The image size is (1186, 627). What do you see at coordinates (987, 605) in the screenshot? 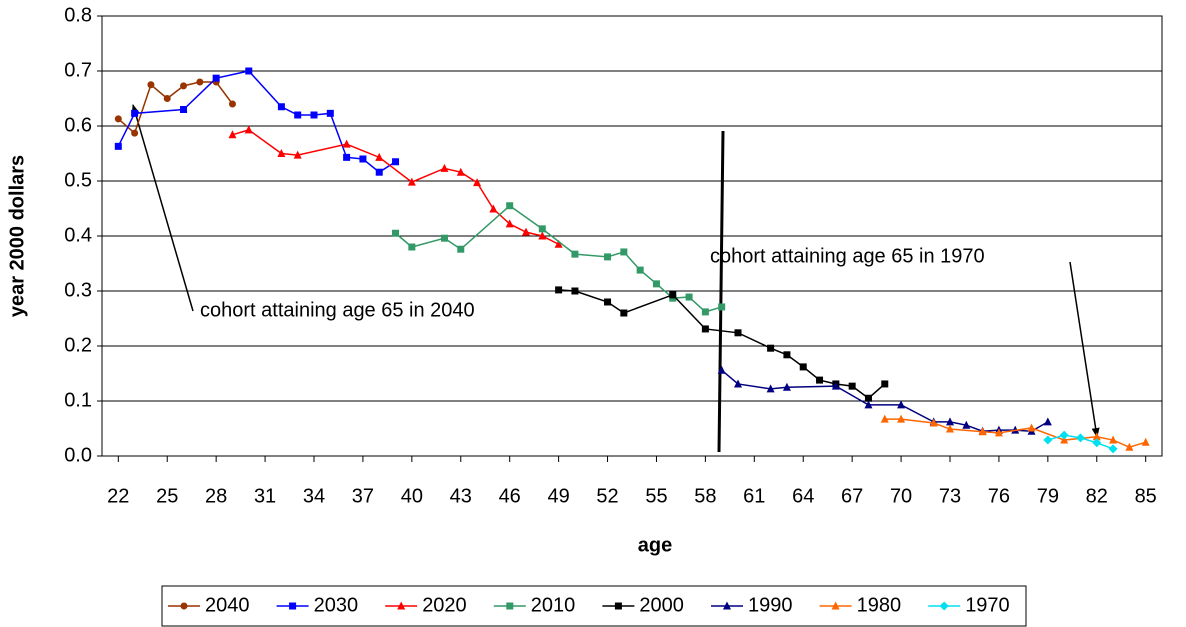
I see `legend-label: 1970` at bounding box center [987, 605].